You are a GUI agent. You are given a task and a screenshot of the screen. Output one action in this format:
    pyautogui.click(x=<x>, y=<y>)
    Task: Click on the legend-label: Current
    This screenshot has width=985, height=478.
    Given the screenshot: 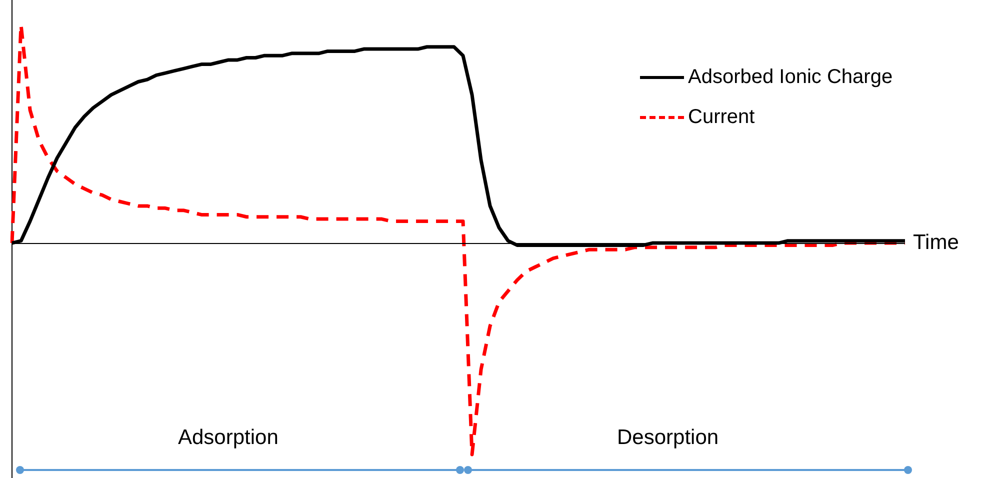 What is the action you would take?
    pyautogui.click(x=721, y=117)
    